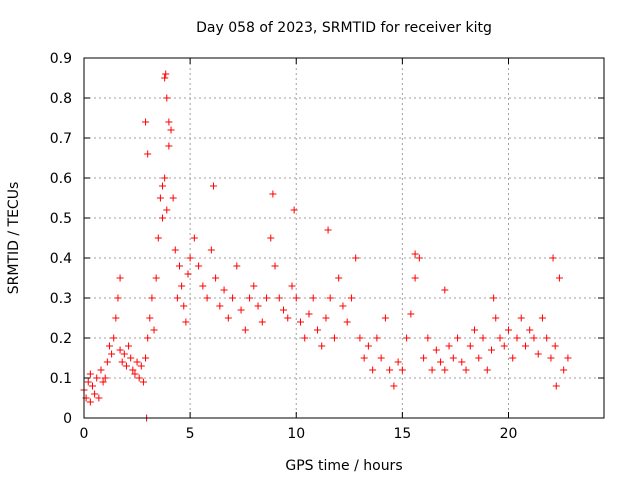 The width and height of the screenshot is (640, 480). I want to click on y-tick-label: 0.7, so click(61, 139).